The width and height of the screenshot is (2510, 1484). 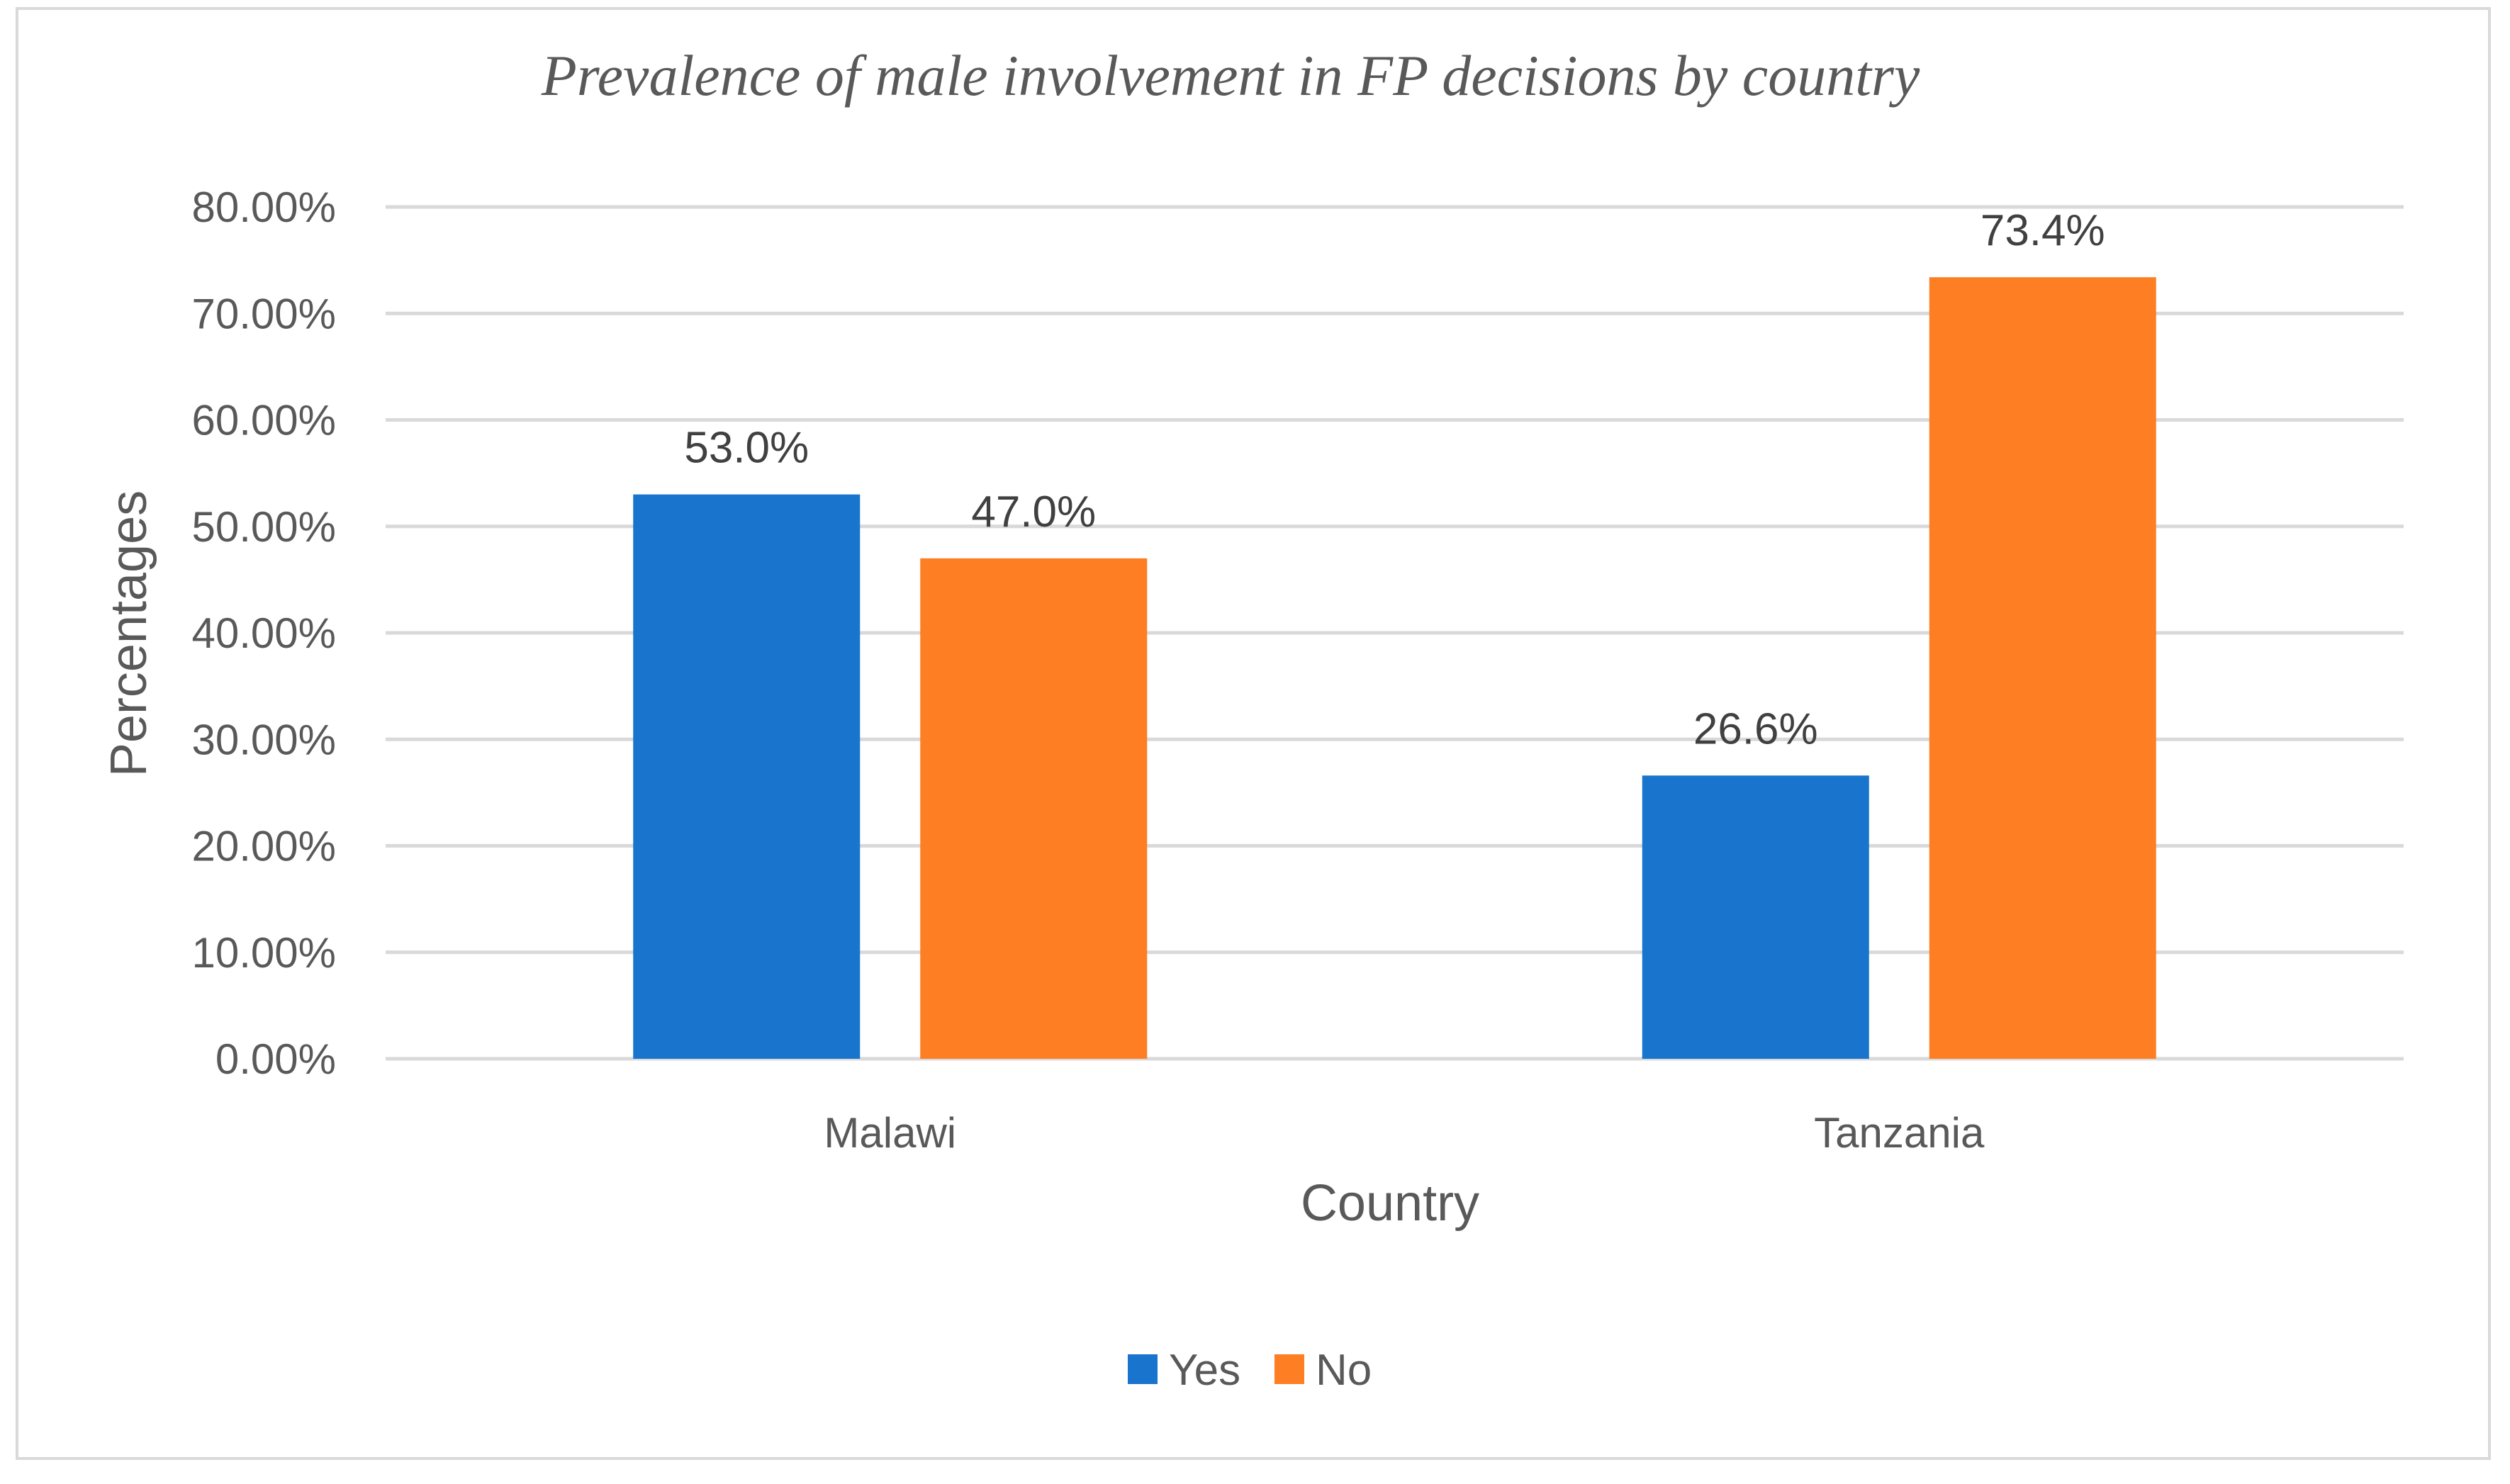 What do you see at coordinates (1250, 1370) in the screenshot?
I see `legend: Yes No` at bounding box center [1250, 1370].